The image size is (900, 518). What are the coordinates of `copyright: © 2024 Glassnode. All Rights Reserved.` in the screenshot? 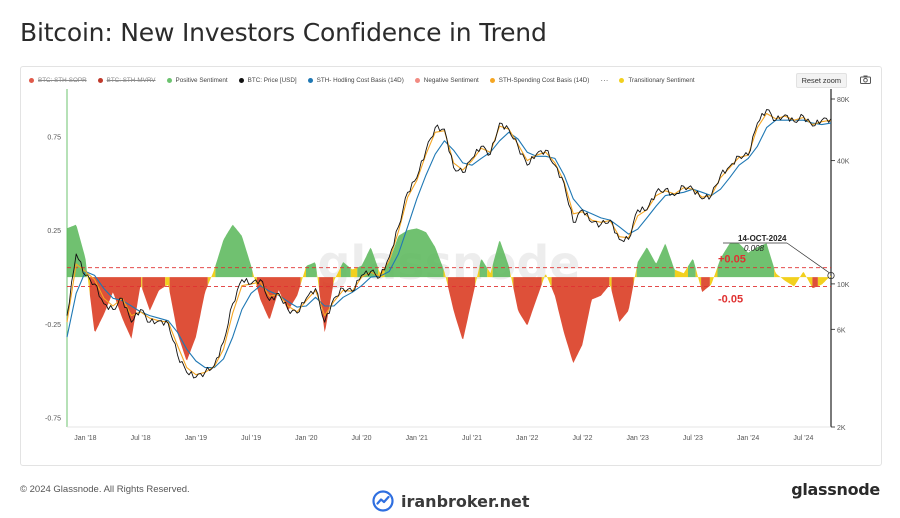 It's located at (105, 489).